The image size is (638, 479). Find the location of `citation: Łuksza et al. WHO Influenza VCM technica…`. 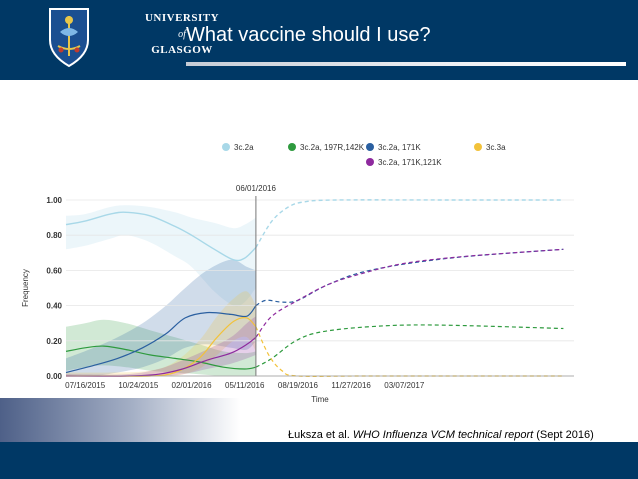

citation: Łuksza et al. WHO Influenza VCM technica… is located at coordinates (441, 435).